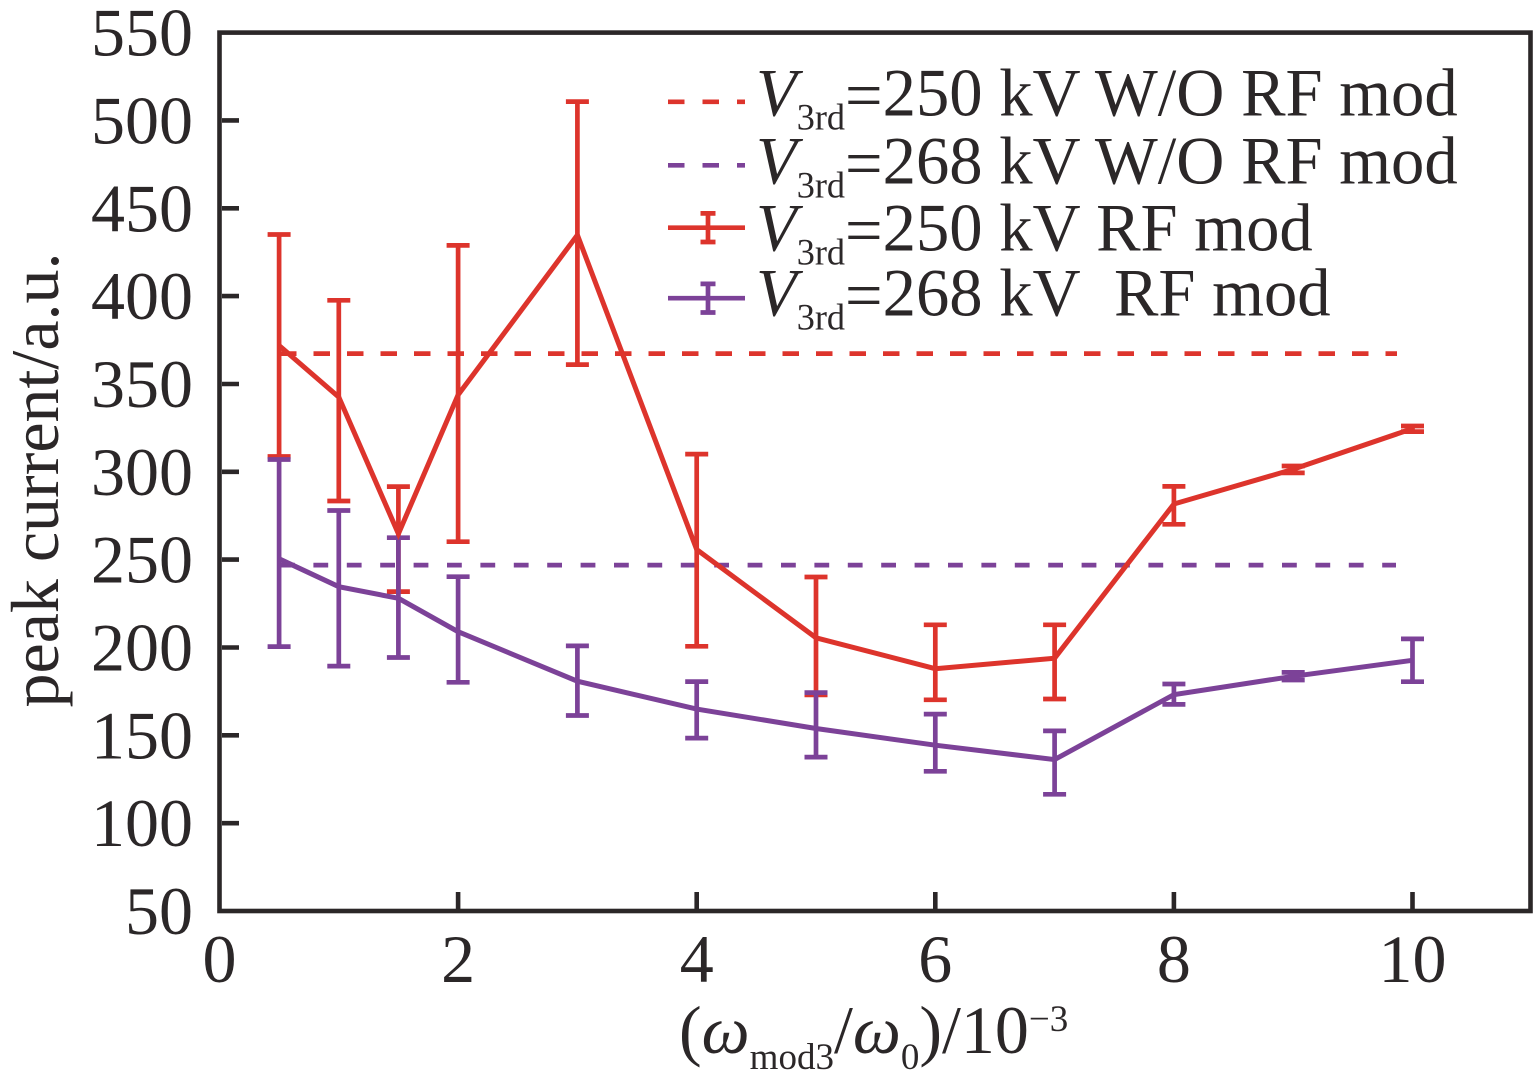 The height and width of the screenshot is (1089, 1535). What do you see at coordinates (142, 120) in the screenshot?
I see `svg-text: 500` at bounding box center [142, 120].